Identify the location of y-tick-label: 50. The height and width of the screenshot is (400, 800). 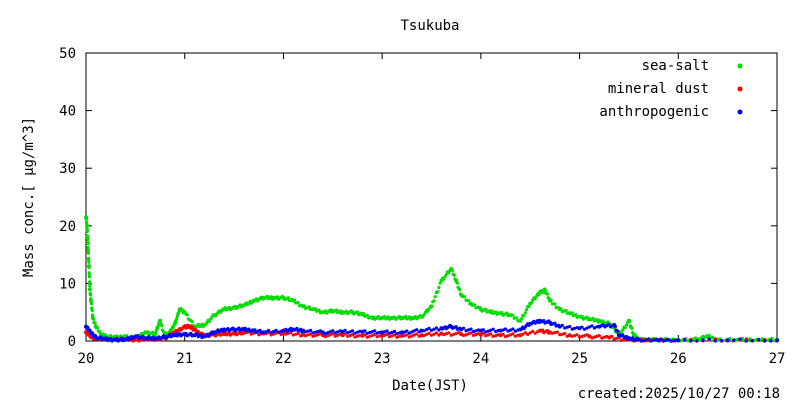
(67, 54).